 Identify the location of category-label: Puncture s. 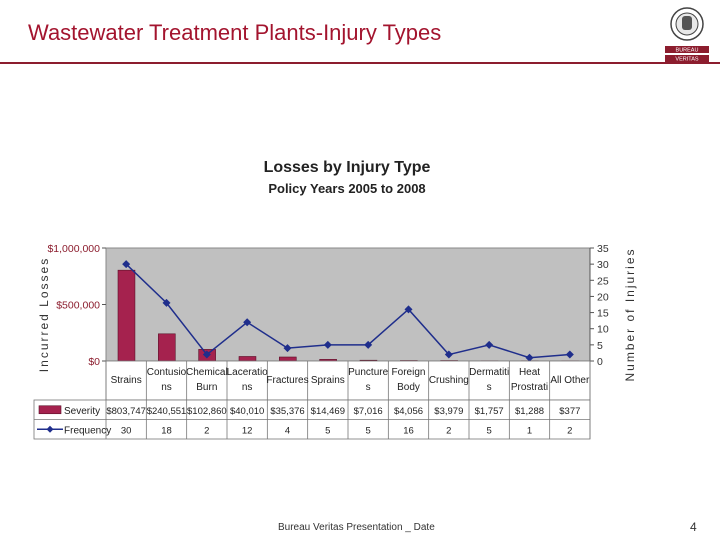
(368, 380).